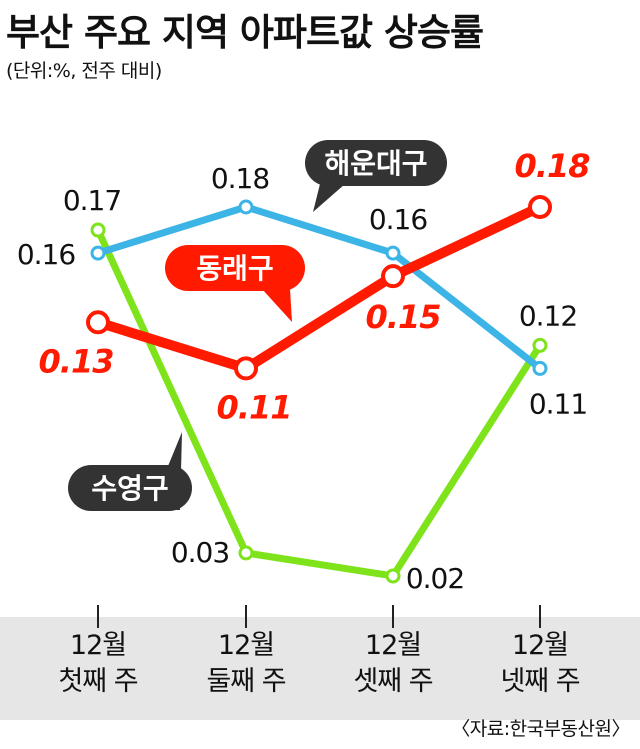  I want to click on x-tick-label: 둘째 주, so click(245, 681).